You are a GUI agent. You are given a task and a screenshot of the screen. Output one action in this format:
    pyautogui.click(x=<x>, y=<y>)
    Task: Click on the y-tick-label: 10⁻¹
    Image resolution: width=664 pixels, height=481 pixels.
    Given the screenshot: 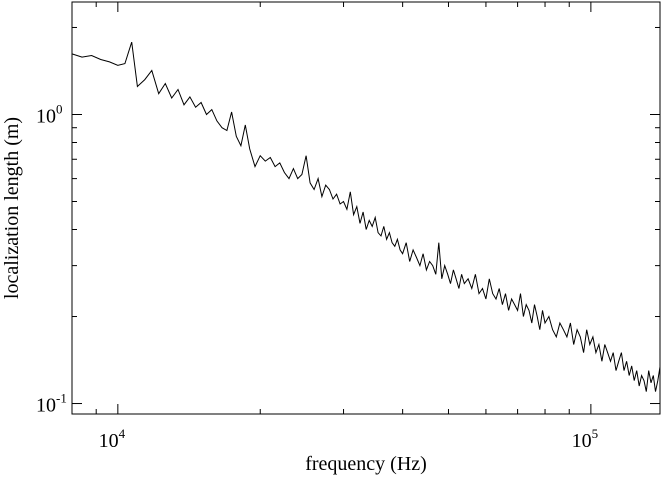 What is the action you would take?
    pyautogui.click(x=51, y=404)
    